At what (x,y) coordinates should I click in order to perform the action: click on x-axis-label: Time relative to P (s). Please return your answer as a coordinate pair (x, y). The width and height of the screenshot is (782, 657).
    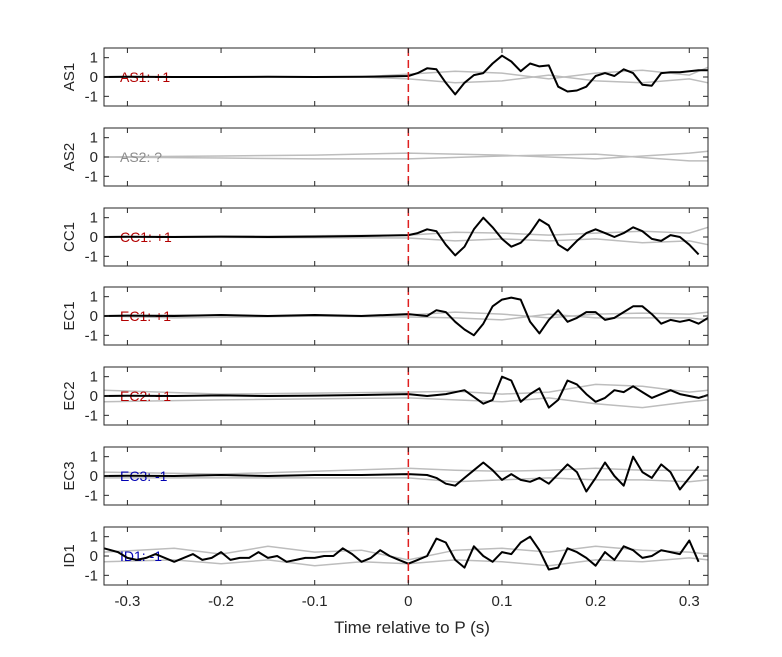
    Looking at the image, I should click on (412, 627).